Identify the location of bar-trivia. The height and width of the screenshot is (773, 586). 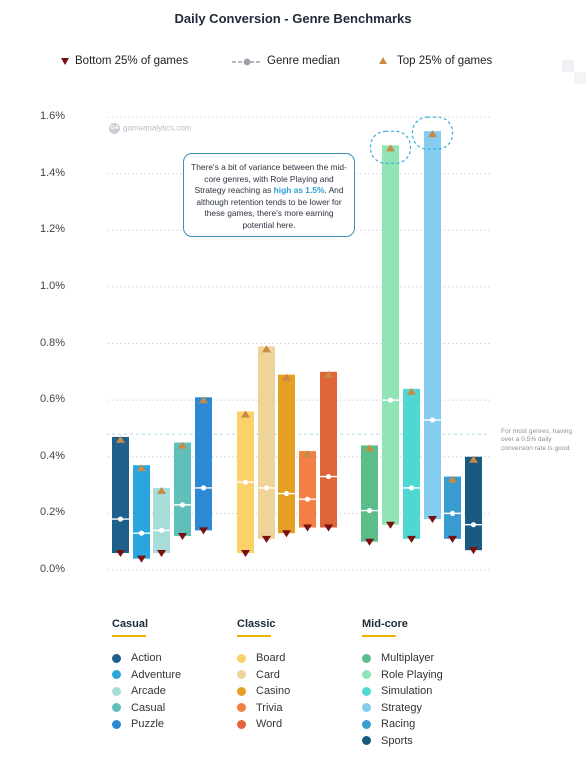
(307, 489).